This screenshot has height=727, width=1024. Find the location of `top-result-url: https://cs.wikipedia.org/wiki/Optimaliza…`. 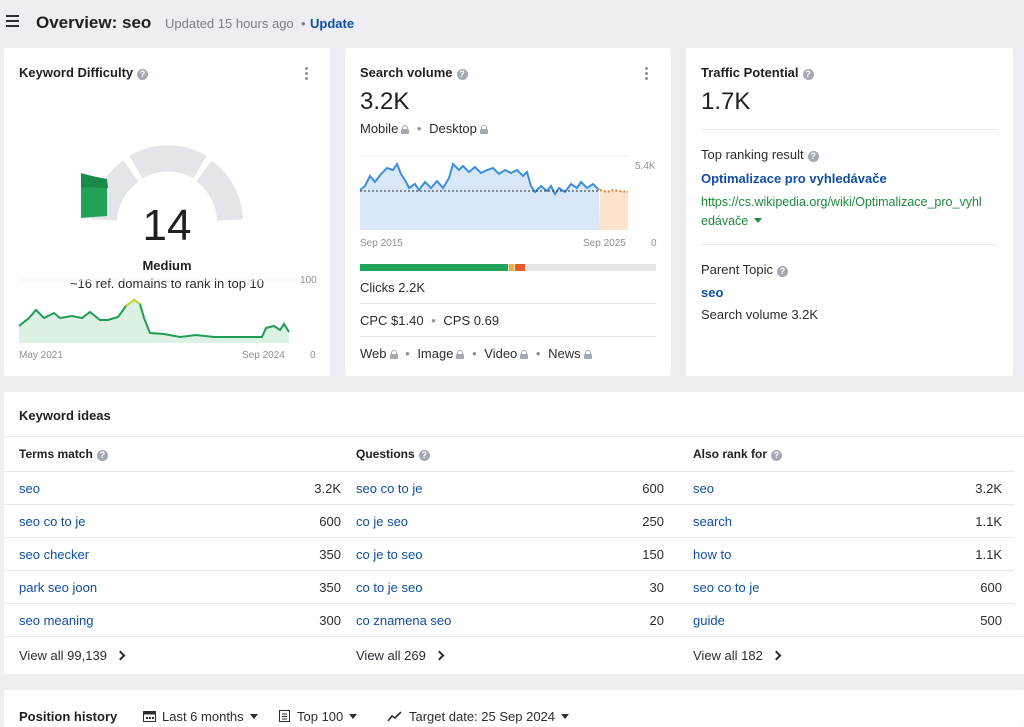

top-result-url: https://cs.wikipedia.org/wiki/Optimaliza… is located at coordinates (841, 212).